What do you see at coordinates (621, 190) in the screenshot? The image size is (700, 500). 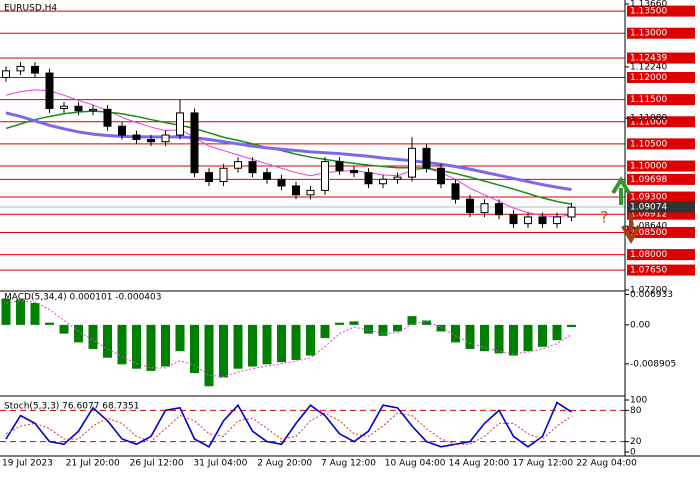 I see `up-arrow` at bounding box center [621, 190].